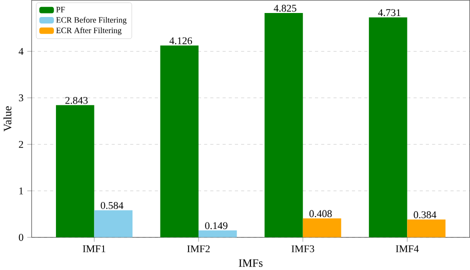 The height and width of the screenshot is (270, 470). Describe the element at coordinates (7, 119) in the screenshot. I see `y-axis-title: Value` at that location.